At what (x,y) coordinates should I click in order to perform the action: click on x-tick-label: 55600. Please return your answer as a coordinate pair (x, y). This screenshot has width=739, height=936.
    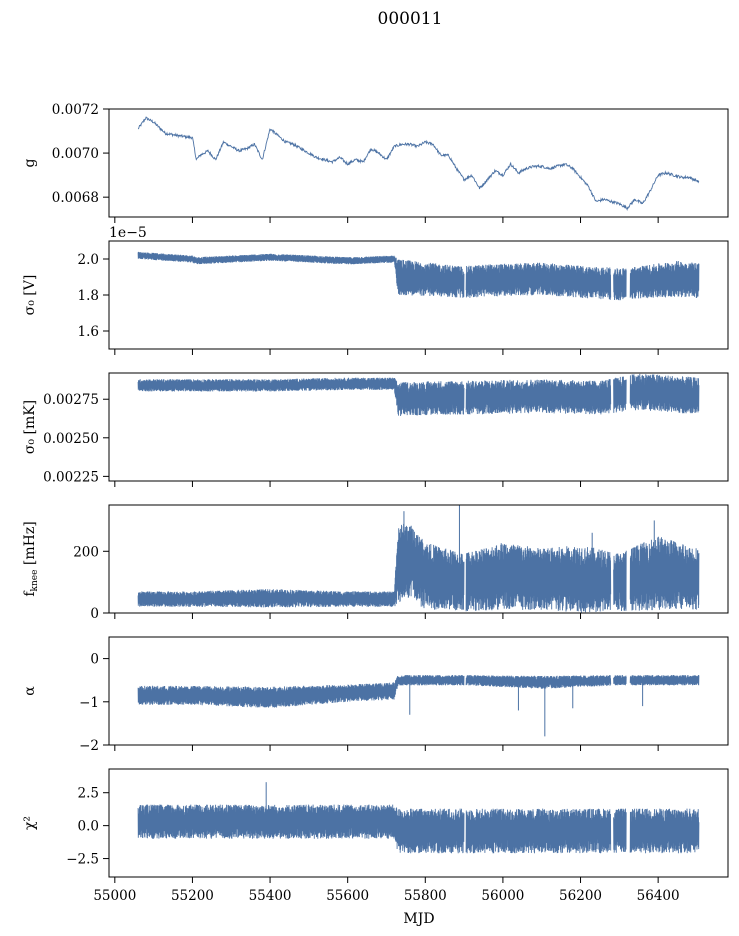
    Looking at the image, I should click on (347, 896).